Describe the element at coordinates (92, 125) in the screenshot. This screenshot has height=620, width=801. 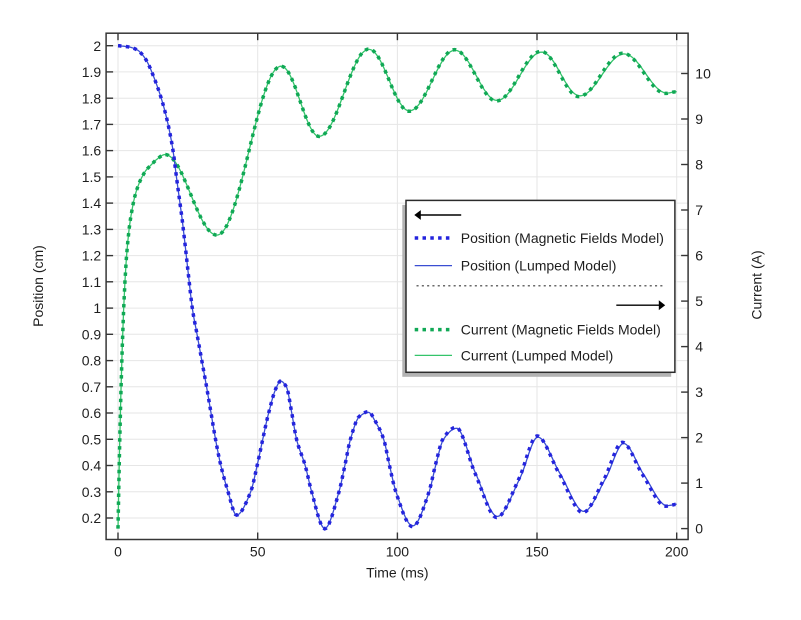
I see `svg-text: 1.7` at that location.